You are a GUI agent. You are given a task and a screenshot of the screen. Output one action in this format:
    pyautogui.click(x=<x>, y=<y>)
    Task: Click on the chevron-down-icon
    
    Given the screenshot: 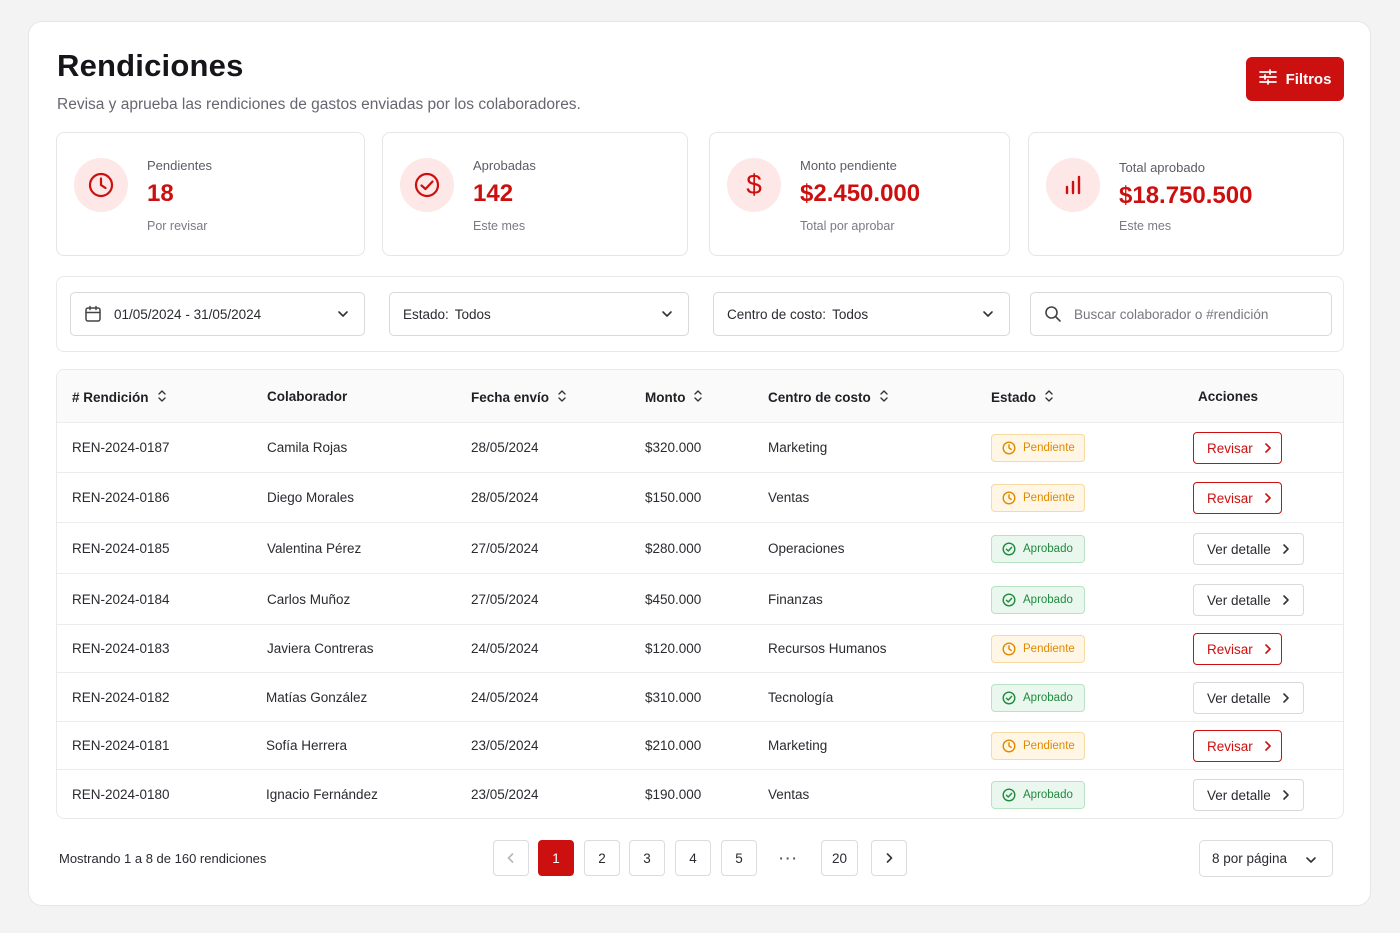 What is the action you would take?
    pyautogui.click(x=667, y=315)
    